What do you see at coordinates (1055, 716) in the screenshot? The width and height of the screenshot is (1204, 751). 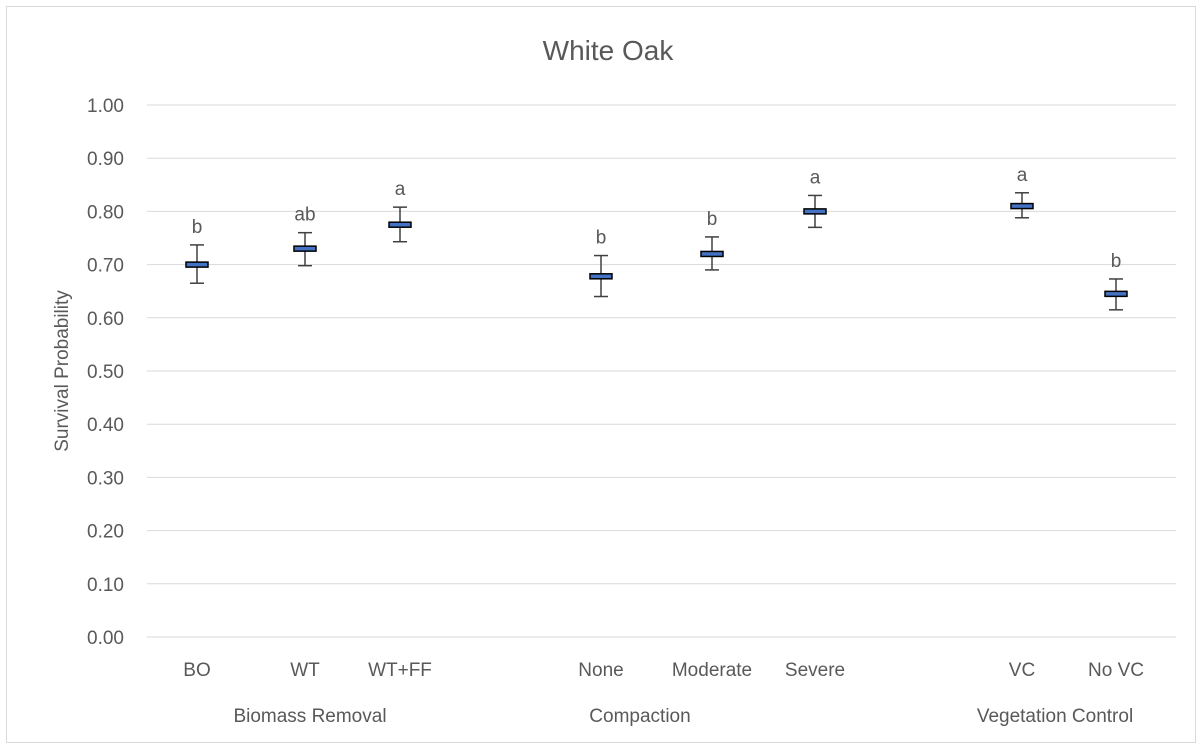 I see `x-group-label: Vegetation Control` at bounding box center [1055, 716].